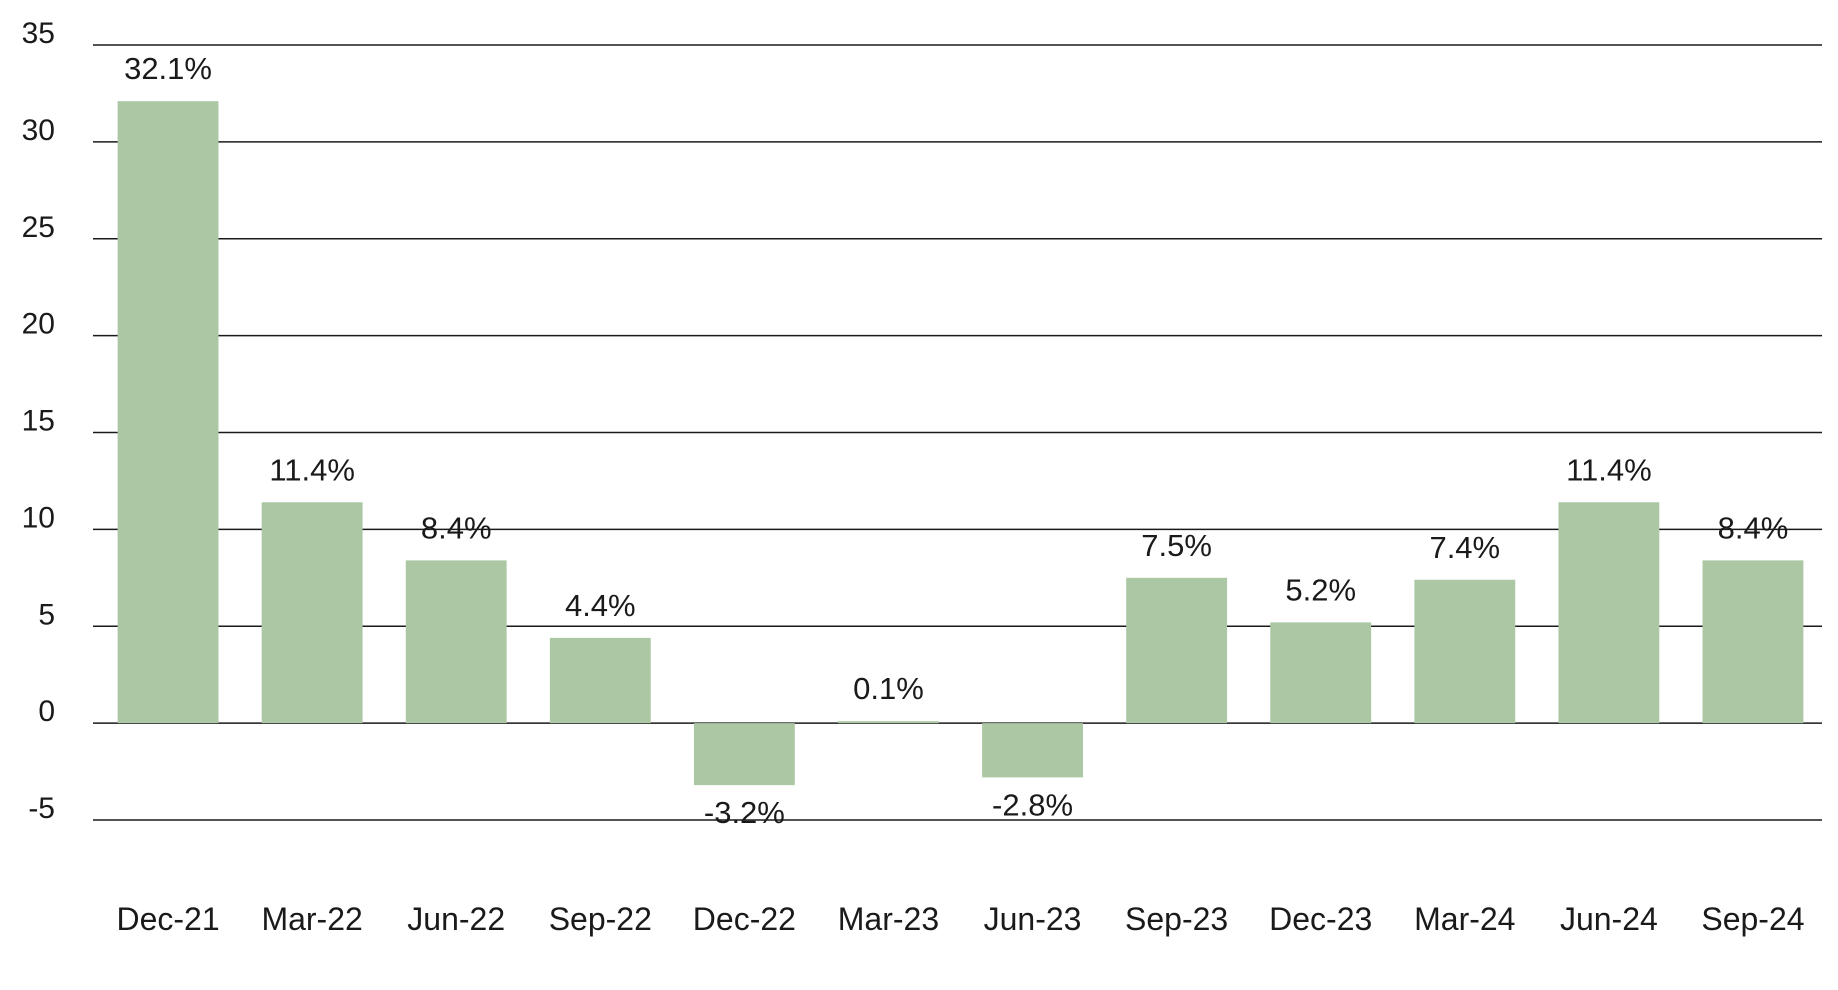 The width and height of the screenshot is (1838, 990). I want to click on x-tick-label: Mar-22, so click(311, 919).